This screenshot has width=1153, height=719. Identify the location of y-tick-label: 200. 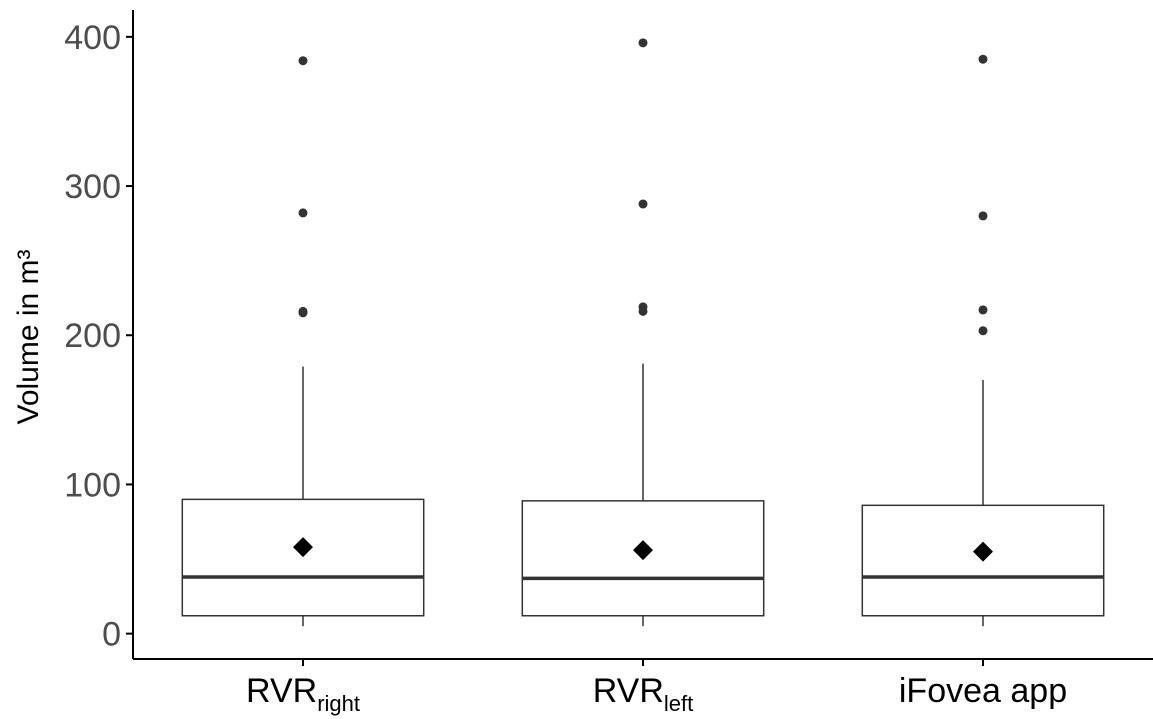
(92, 336).